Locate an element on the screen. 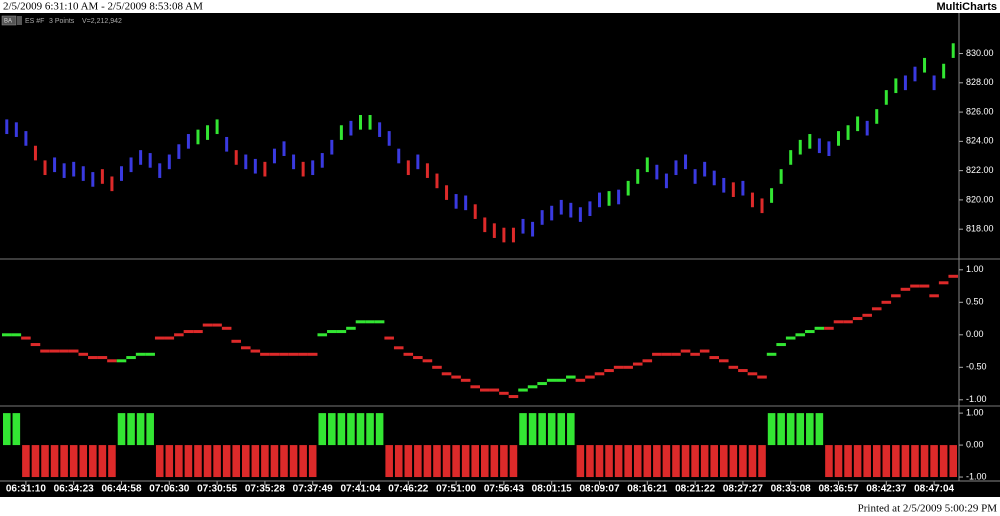 This screenshot has width=1000, height=516. x-tick-label: 06:44:58 is located at coordinates (121, 489).